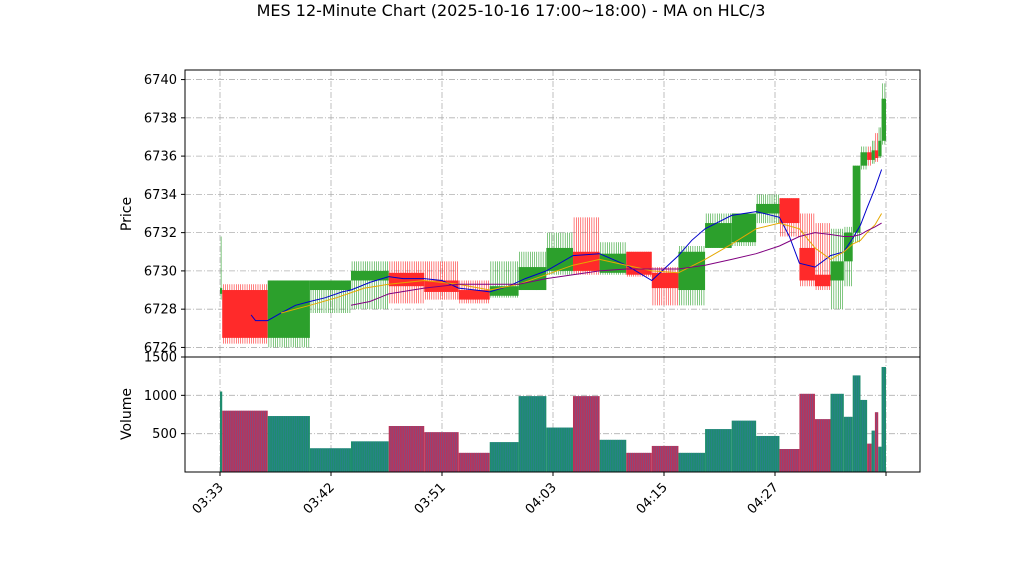 Image resolution: width=1022 pixels, height=575 pixels. I want to click on volume-axis-ticks: 500 1000 1500, so click(164, 396).